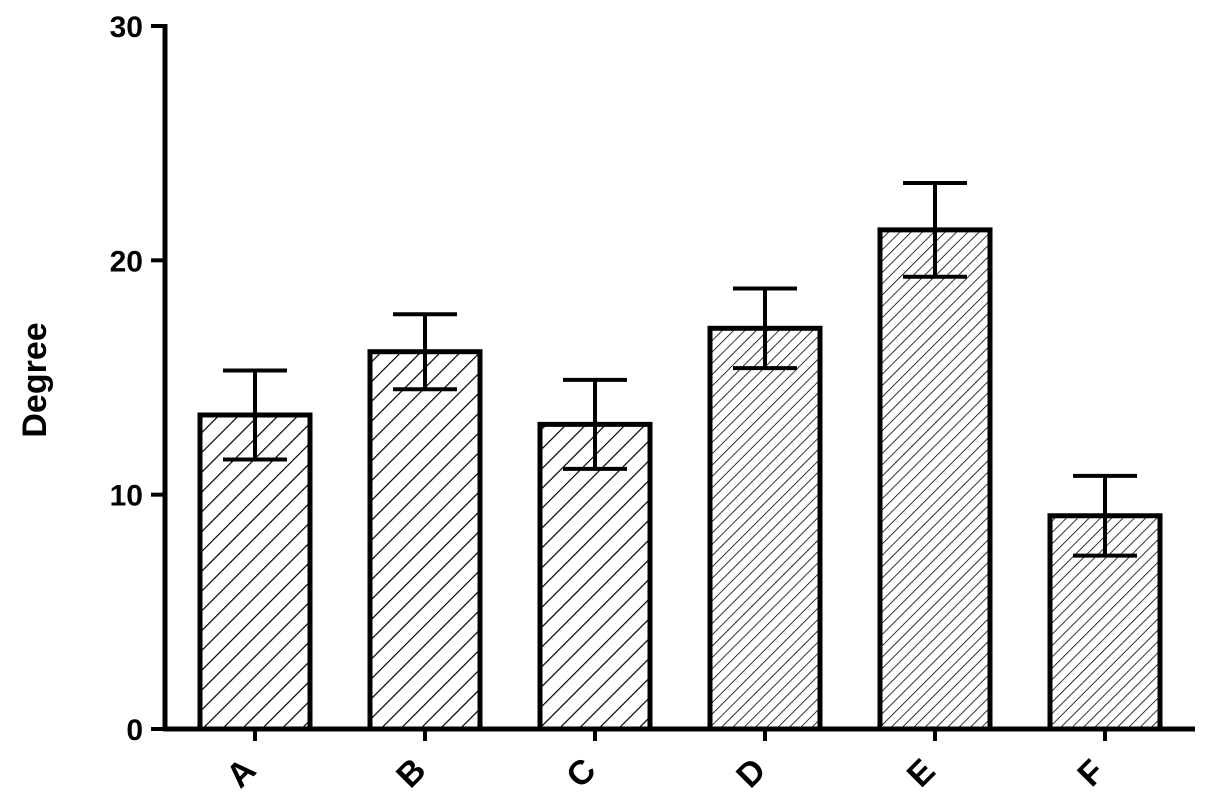  What do you see at coordinates (935, 479) in the screenshot?
I see `bar-E` at bounding box center [935, 479].